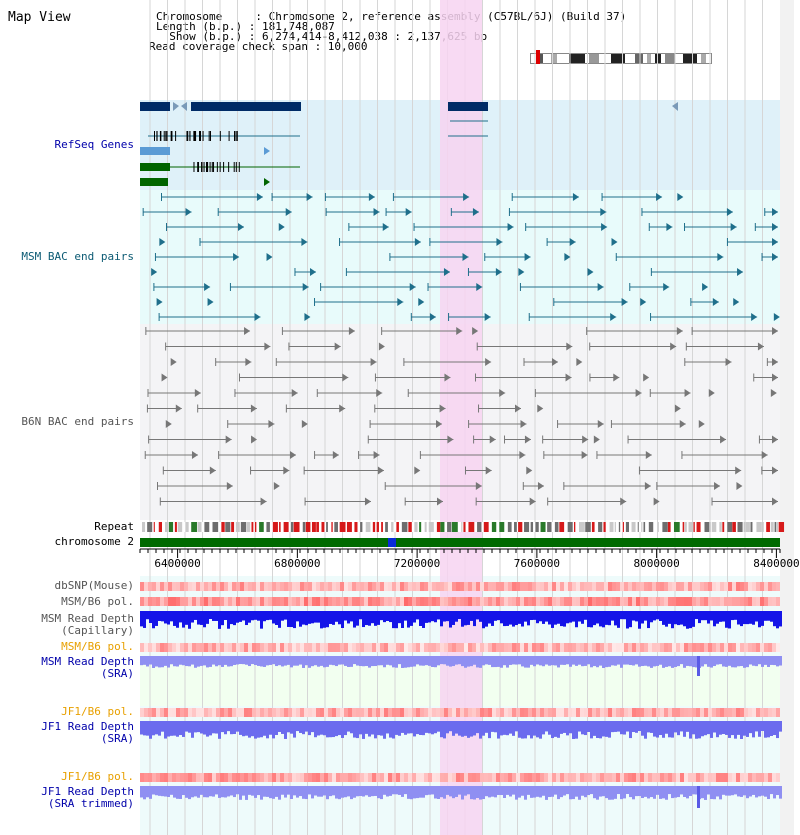 The width and height of the screenshot is (800, 835). What do you see at coordinates (460, 542) in the screenshot?
I see `chromosome-bar` at bounding box center [460, 542].